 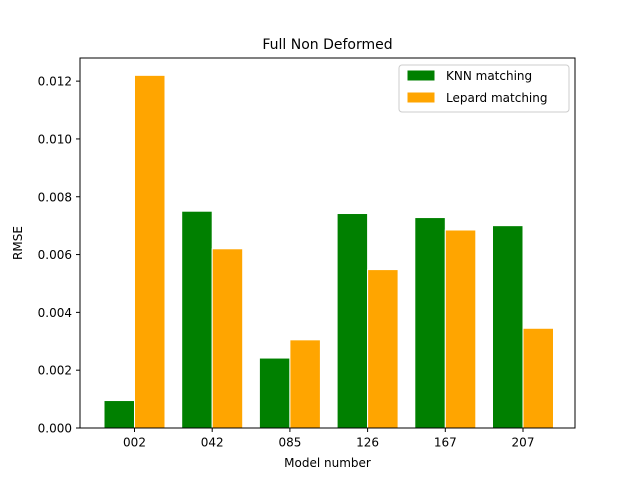 I want to click on y-tick-label: 0.012, so click(x=55, y=82).